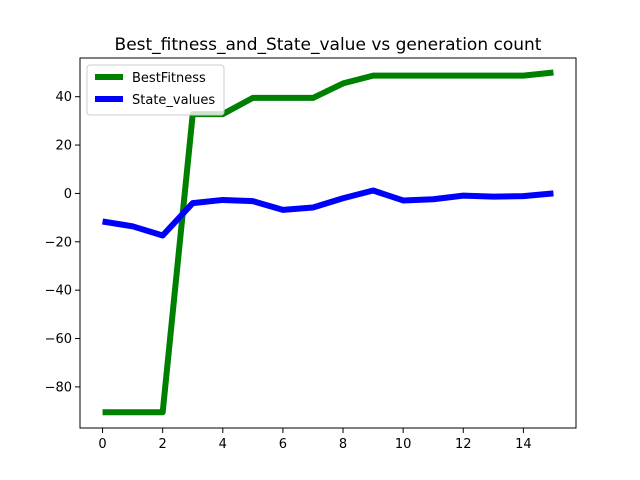 Image resolution: width=640 pixels, height=480 pixels. I want to click on legend-label-1: State_values, so click(173, 100).